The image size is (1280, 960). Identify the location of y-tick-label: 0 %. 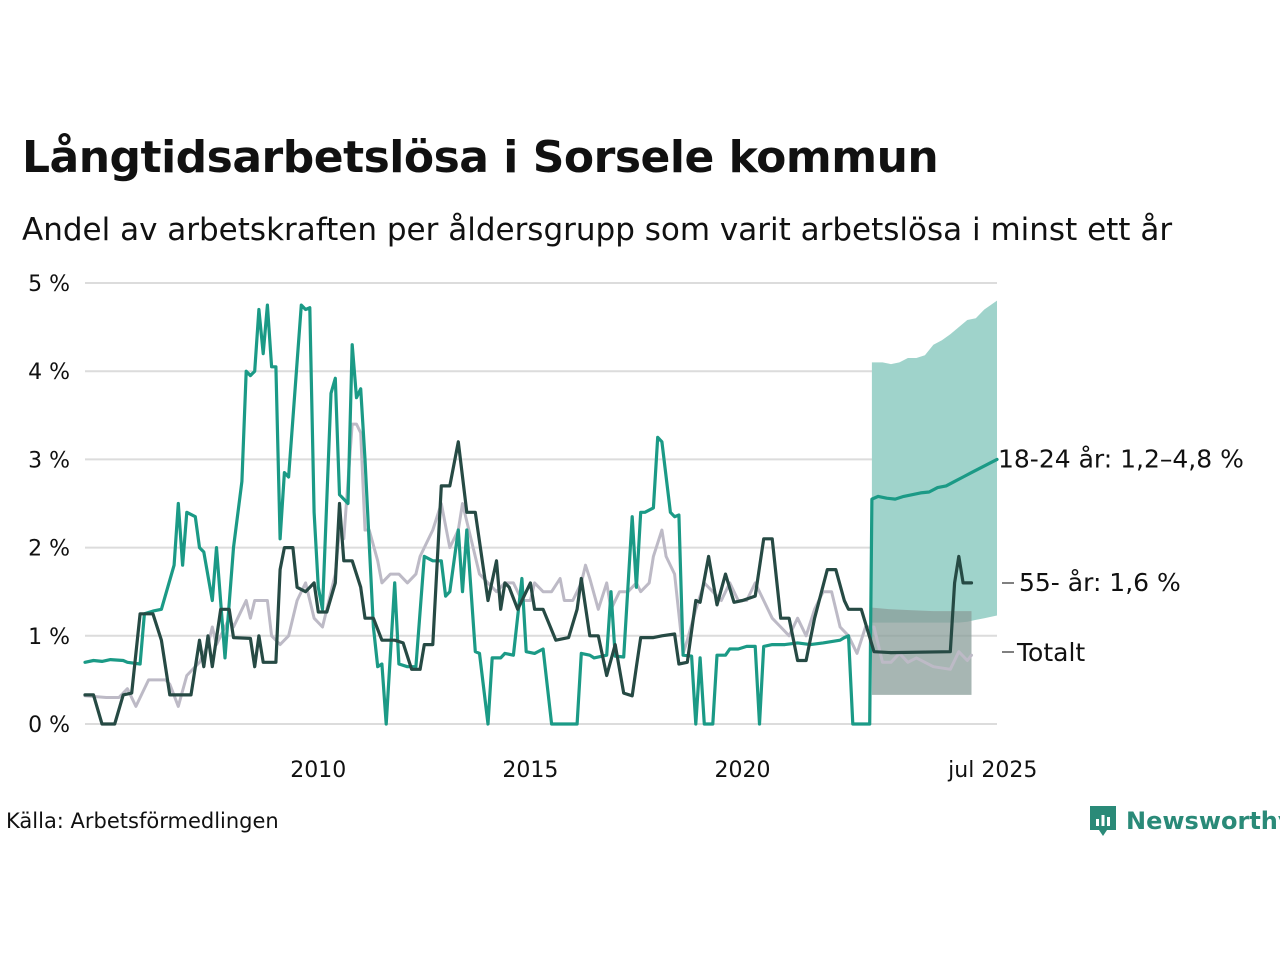
(49, 725).